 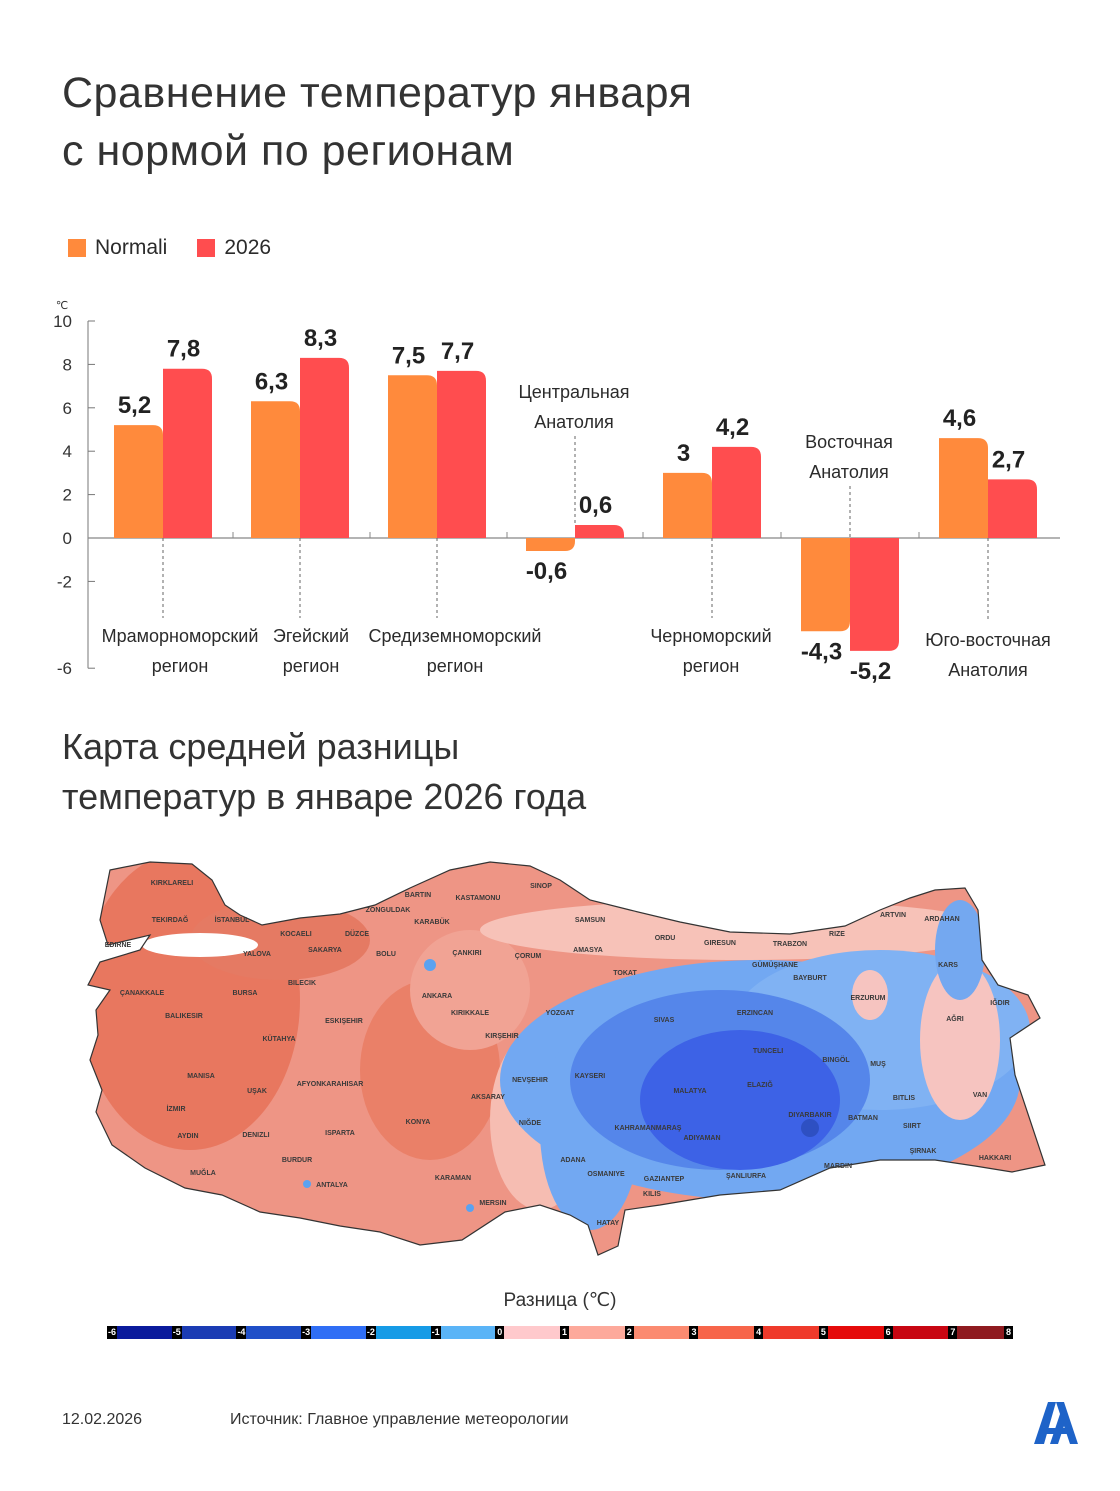 What do you see at coordinates (248, 247) in the screenshot?
I see `legend-label: 2026` at bounding box center [248, 247].